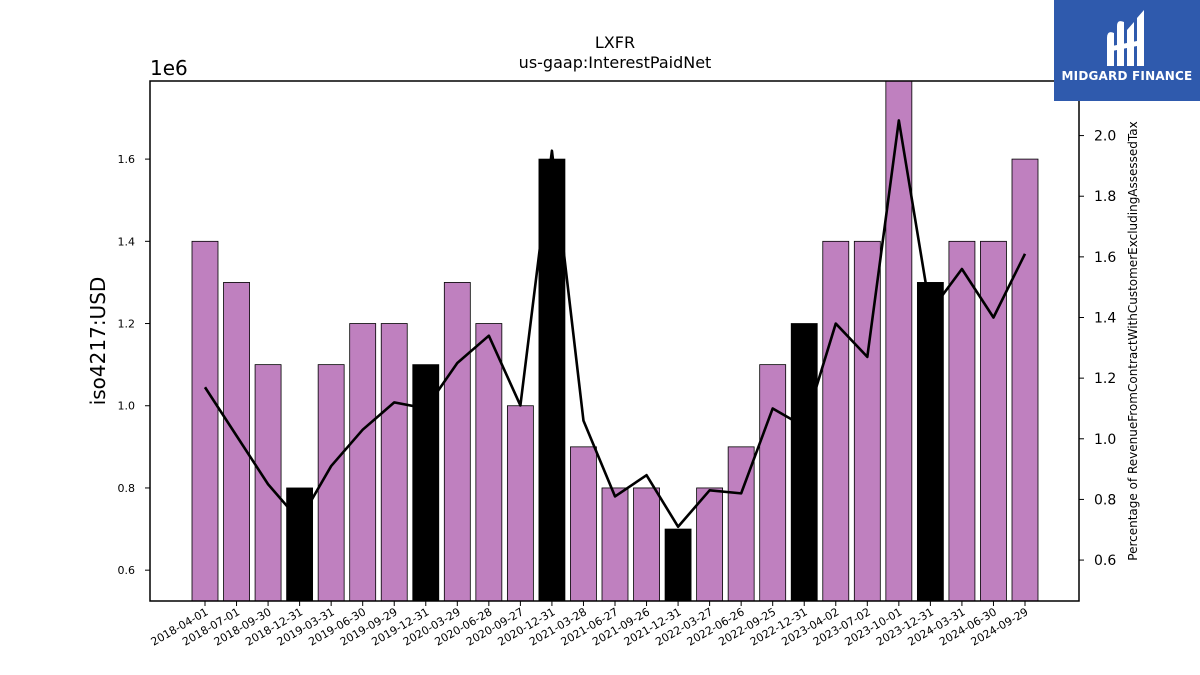 The height and width of the screenshot is (675, 1200). What do you see at coordinates (1105, 561) in the screenshot?
I see `y2-tick-label: 0.6` at bounding box center [1105, 561].